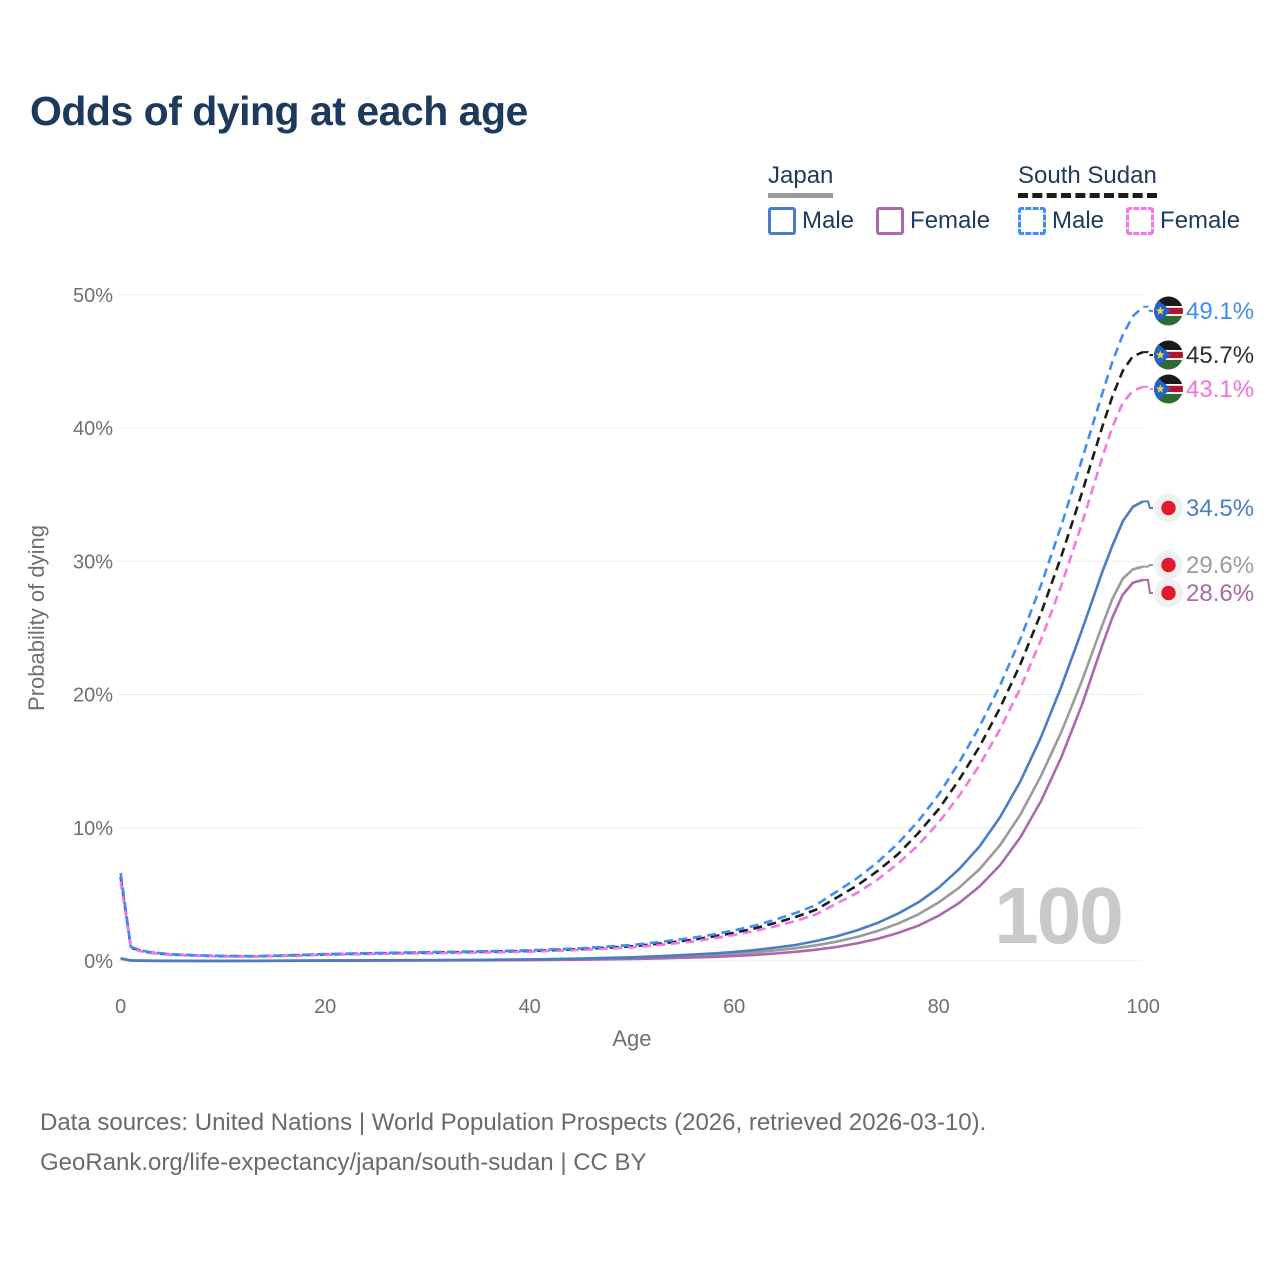 Image resolution: width=1280 pixels, height=1280 pixels. I want to click on leader-south-sudan-female, so click(1148, 387).